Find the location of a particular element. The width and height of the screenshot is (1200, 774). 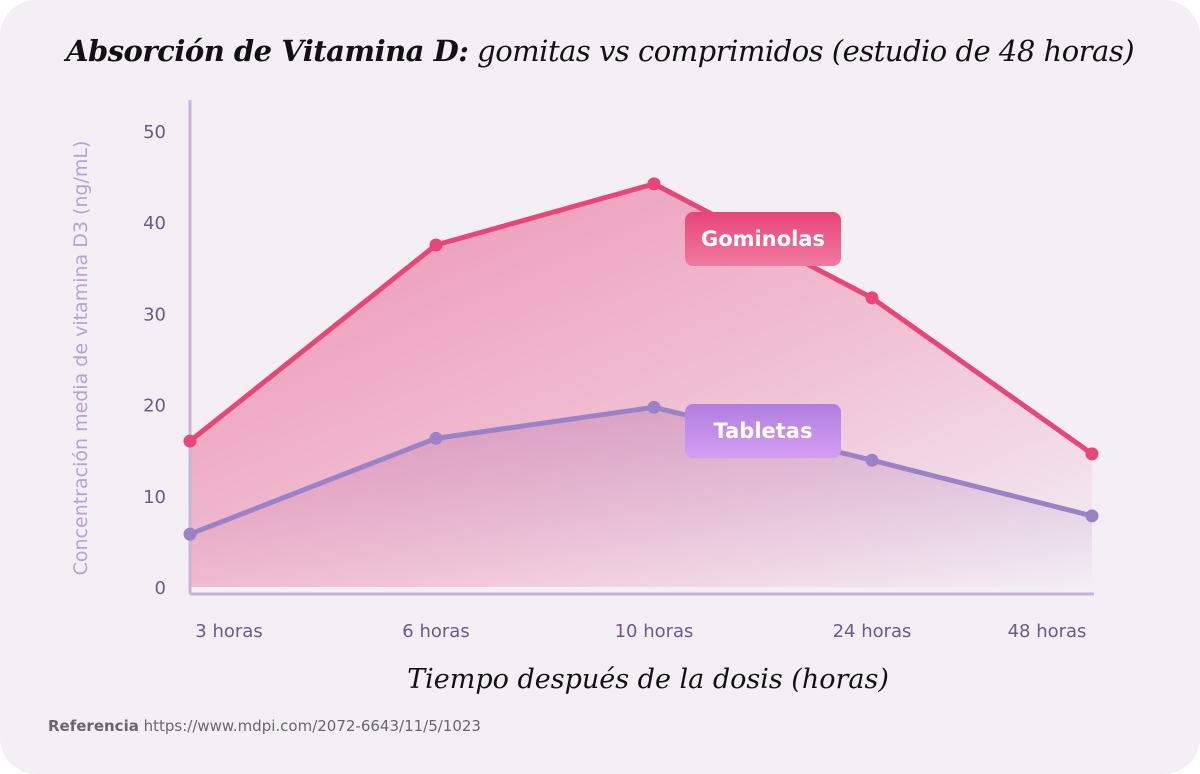

series-tag-gominolas-label: Gominolas is located at coordinates (763, 239).